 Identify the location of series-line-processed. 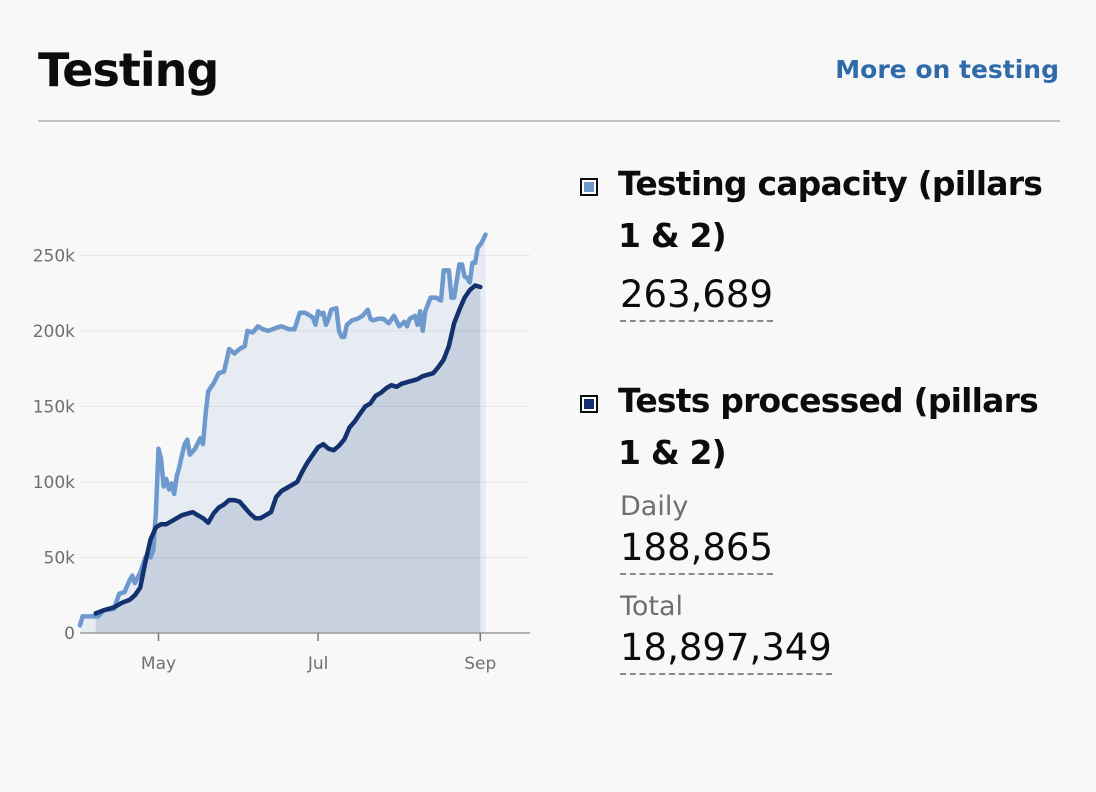
(288, 449).